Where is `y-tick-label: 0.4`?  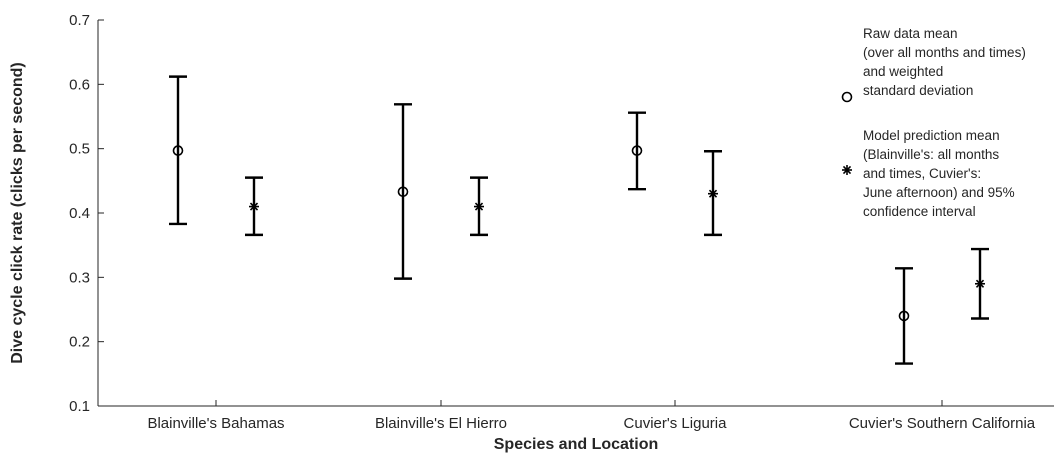
y-tick-label: 0.4 is located at coordinates (79, 213).